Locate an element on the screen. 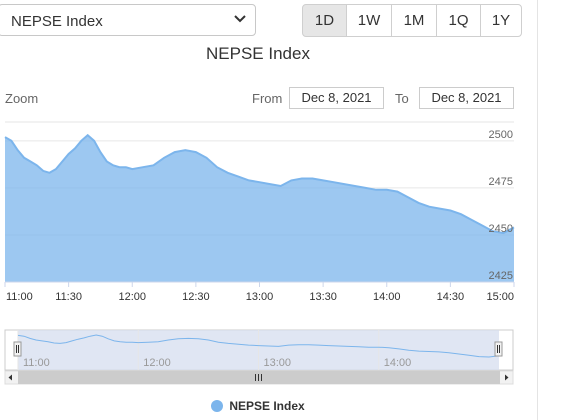 The height and width of the screenshot is (420, 565). from-label: From is located at coordinates (267, 98).